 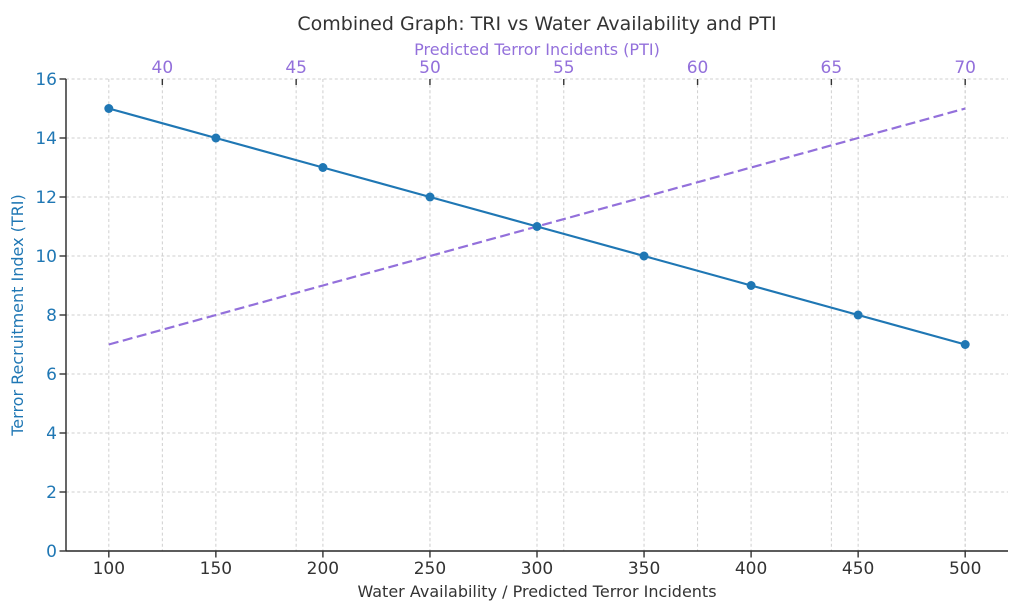 I want to click on bottom-tick-label: 450, so click(x=858, y=569).